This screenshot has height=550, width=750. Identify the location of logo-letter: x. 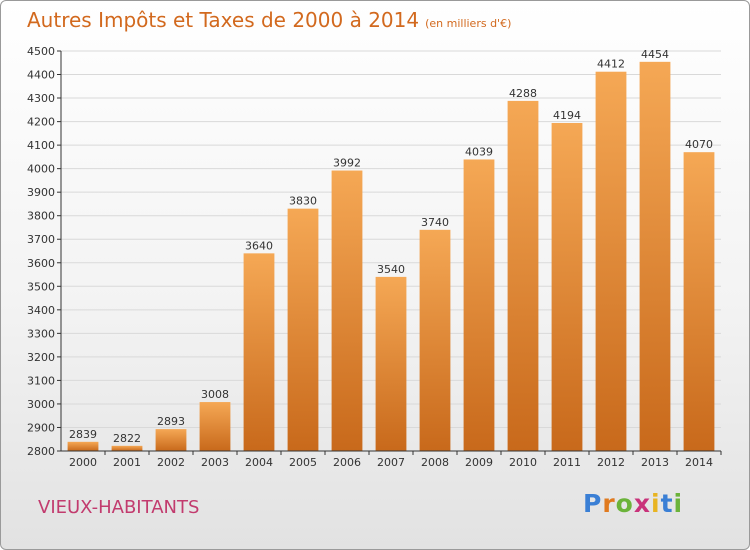
(642, 503).